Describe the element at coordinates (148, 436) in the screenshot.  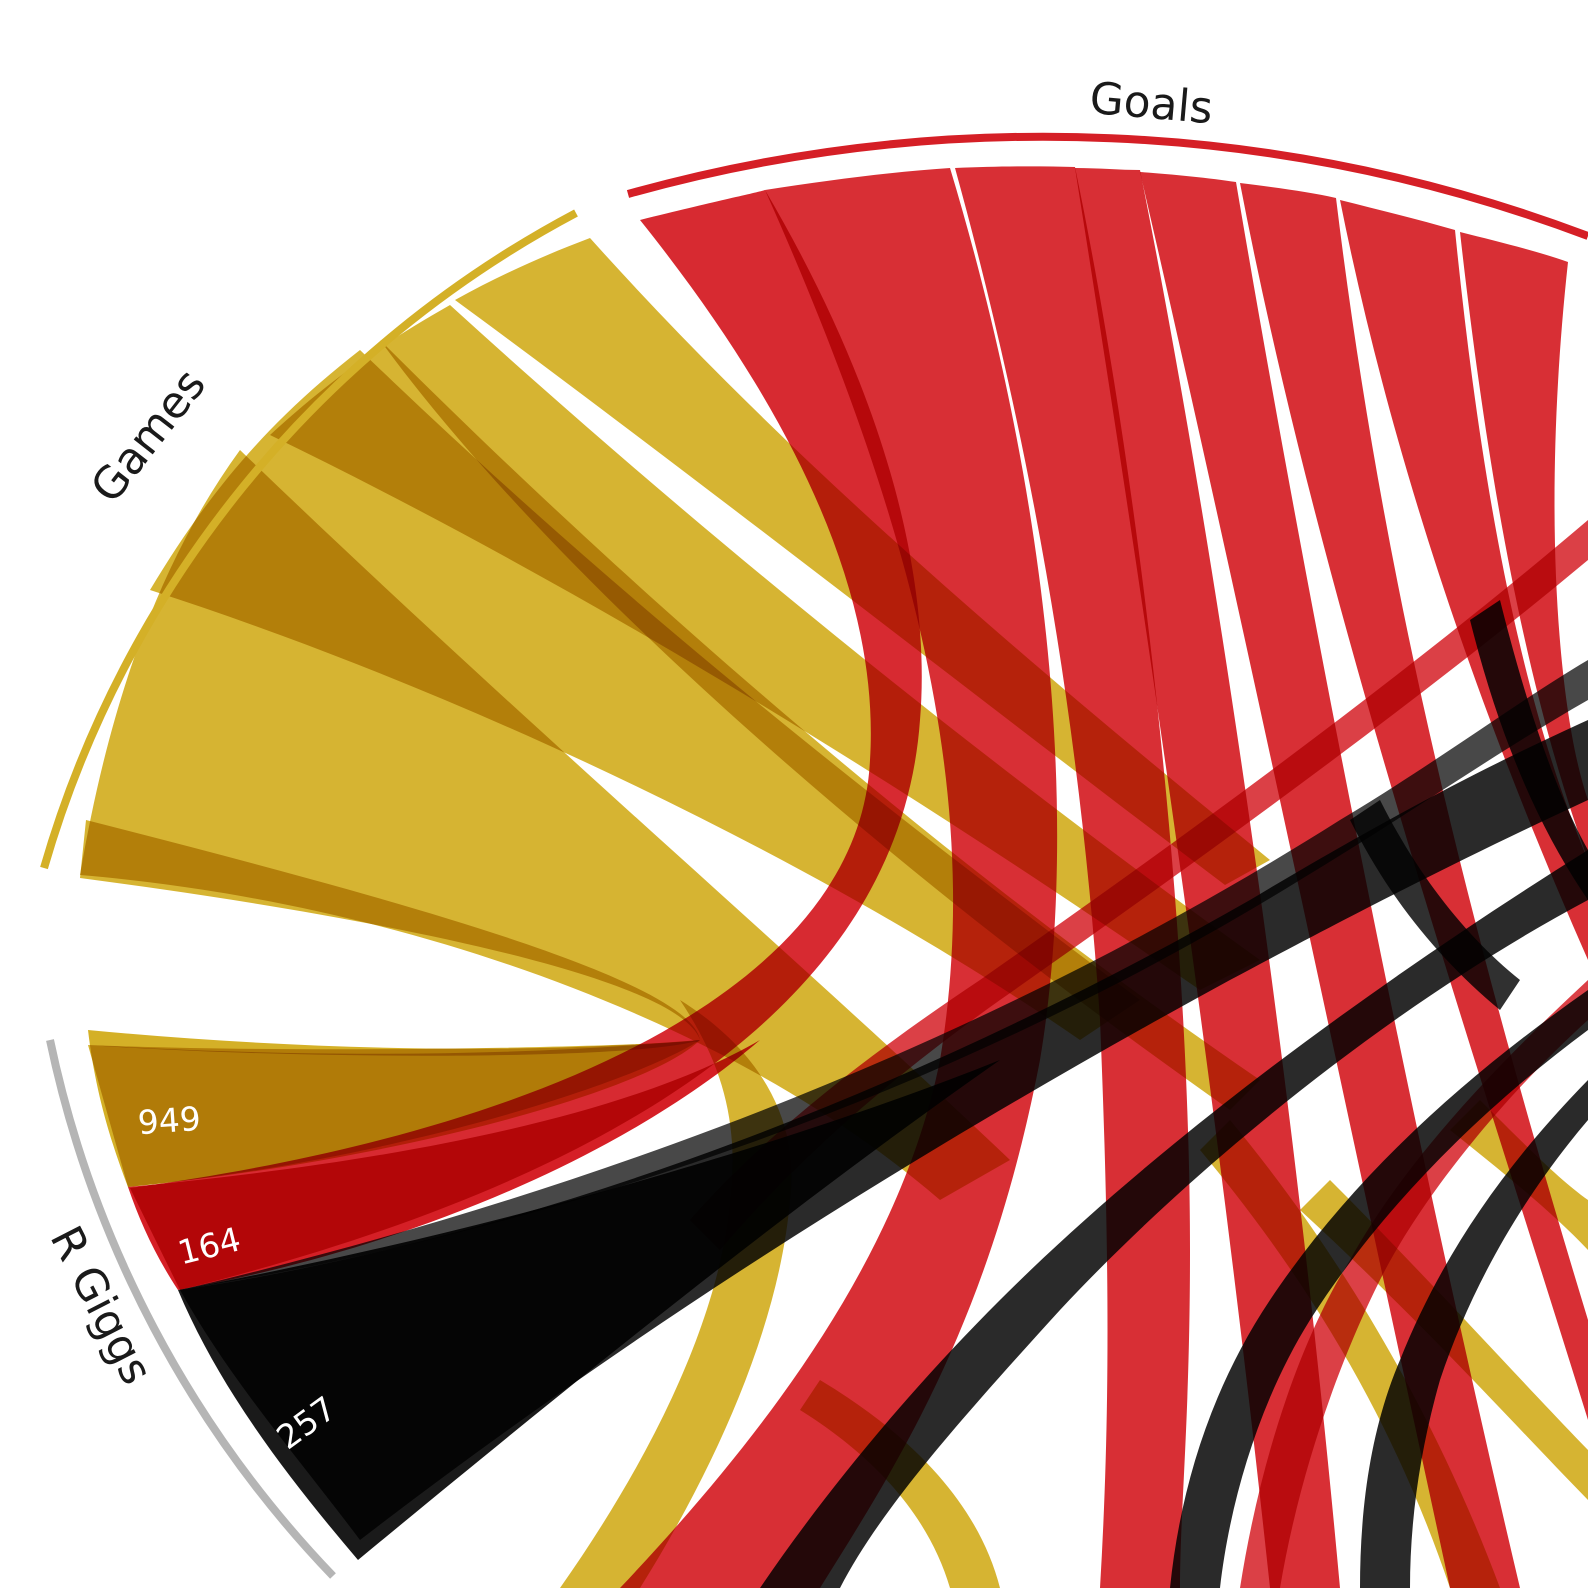
I see `games-label: Games` at that location.